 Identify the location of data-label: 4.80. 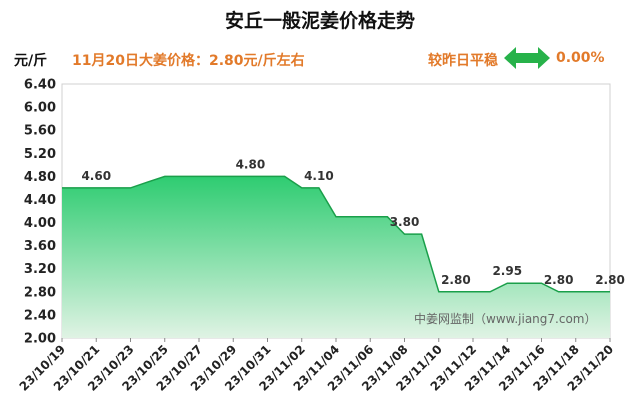
(251, 164).